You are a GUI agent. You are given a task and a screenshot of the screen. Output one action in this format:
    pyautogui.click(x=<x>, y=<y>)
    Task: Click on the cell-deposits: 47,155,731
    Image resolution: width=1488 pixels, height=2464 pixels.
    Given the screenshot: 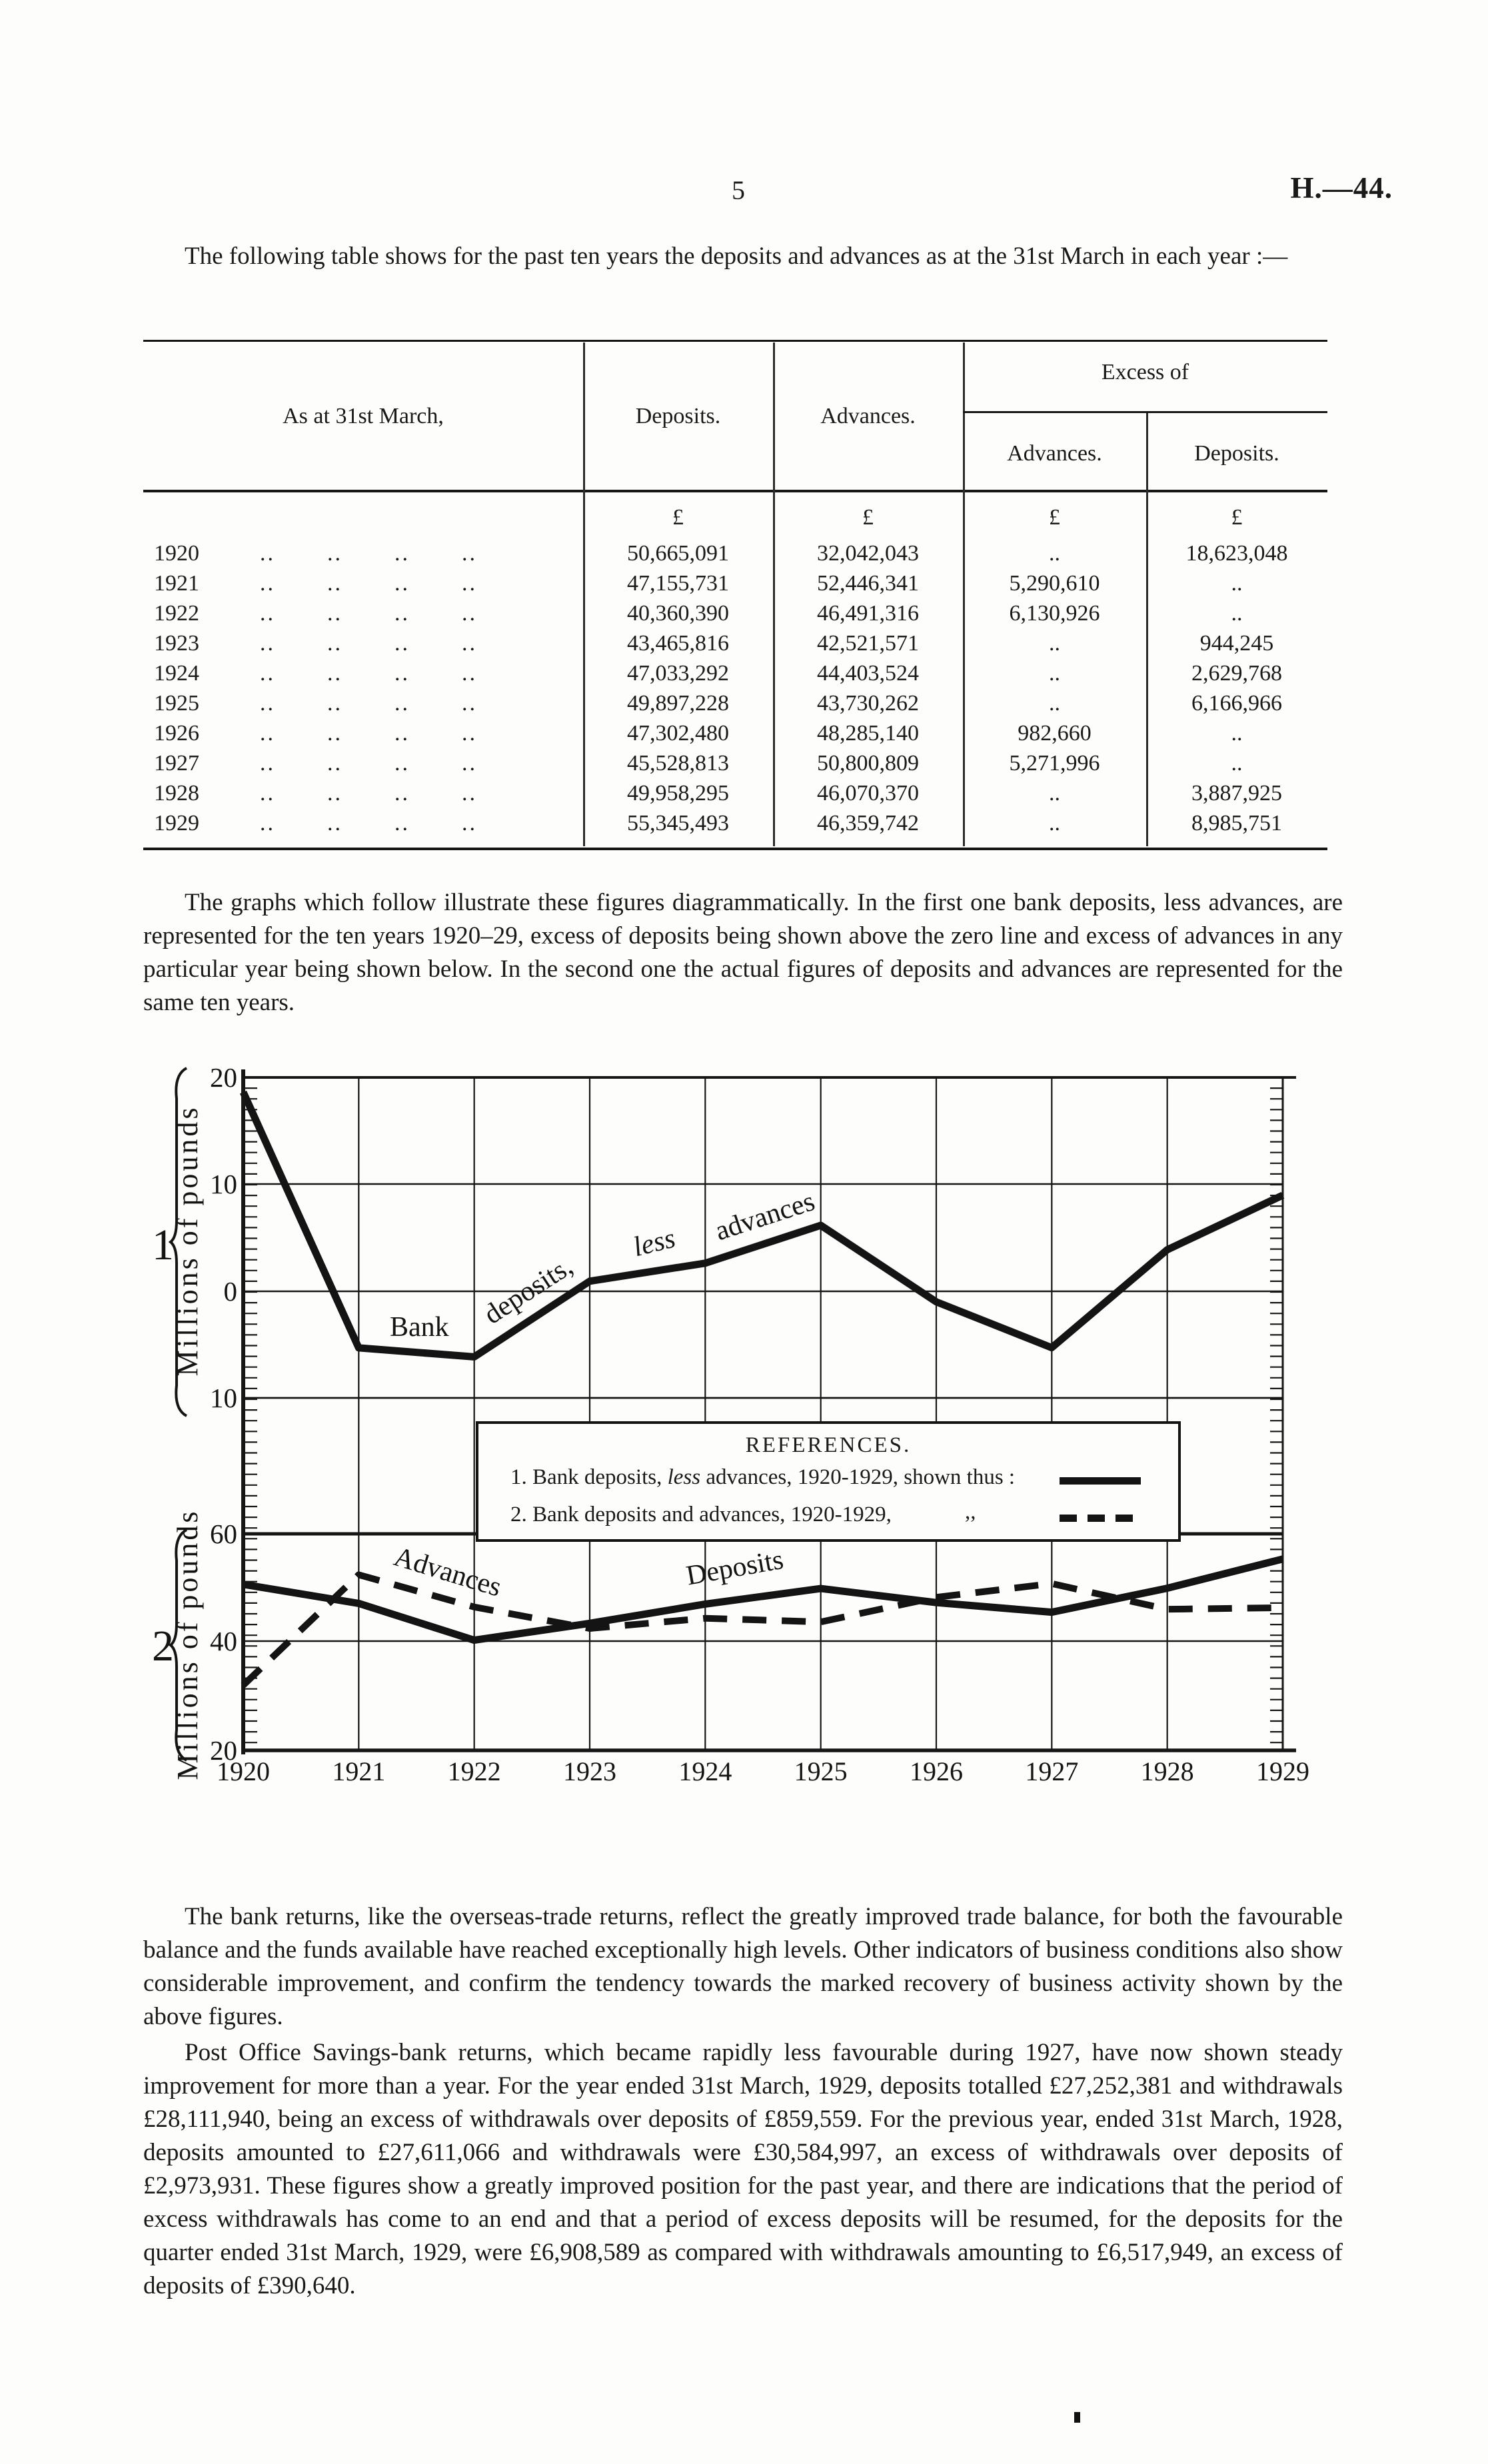 What is the action you would take?
    pyautogui.click(x=678, y=583)
    